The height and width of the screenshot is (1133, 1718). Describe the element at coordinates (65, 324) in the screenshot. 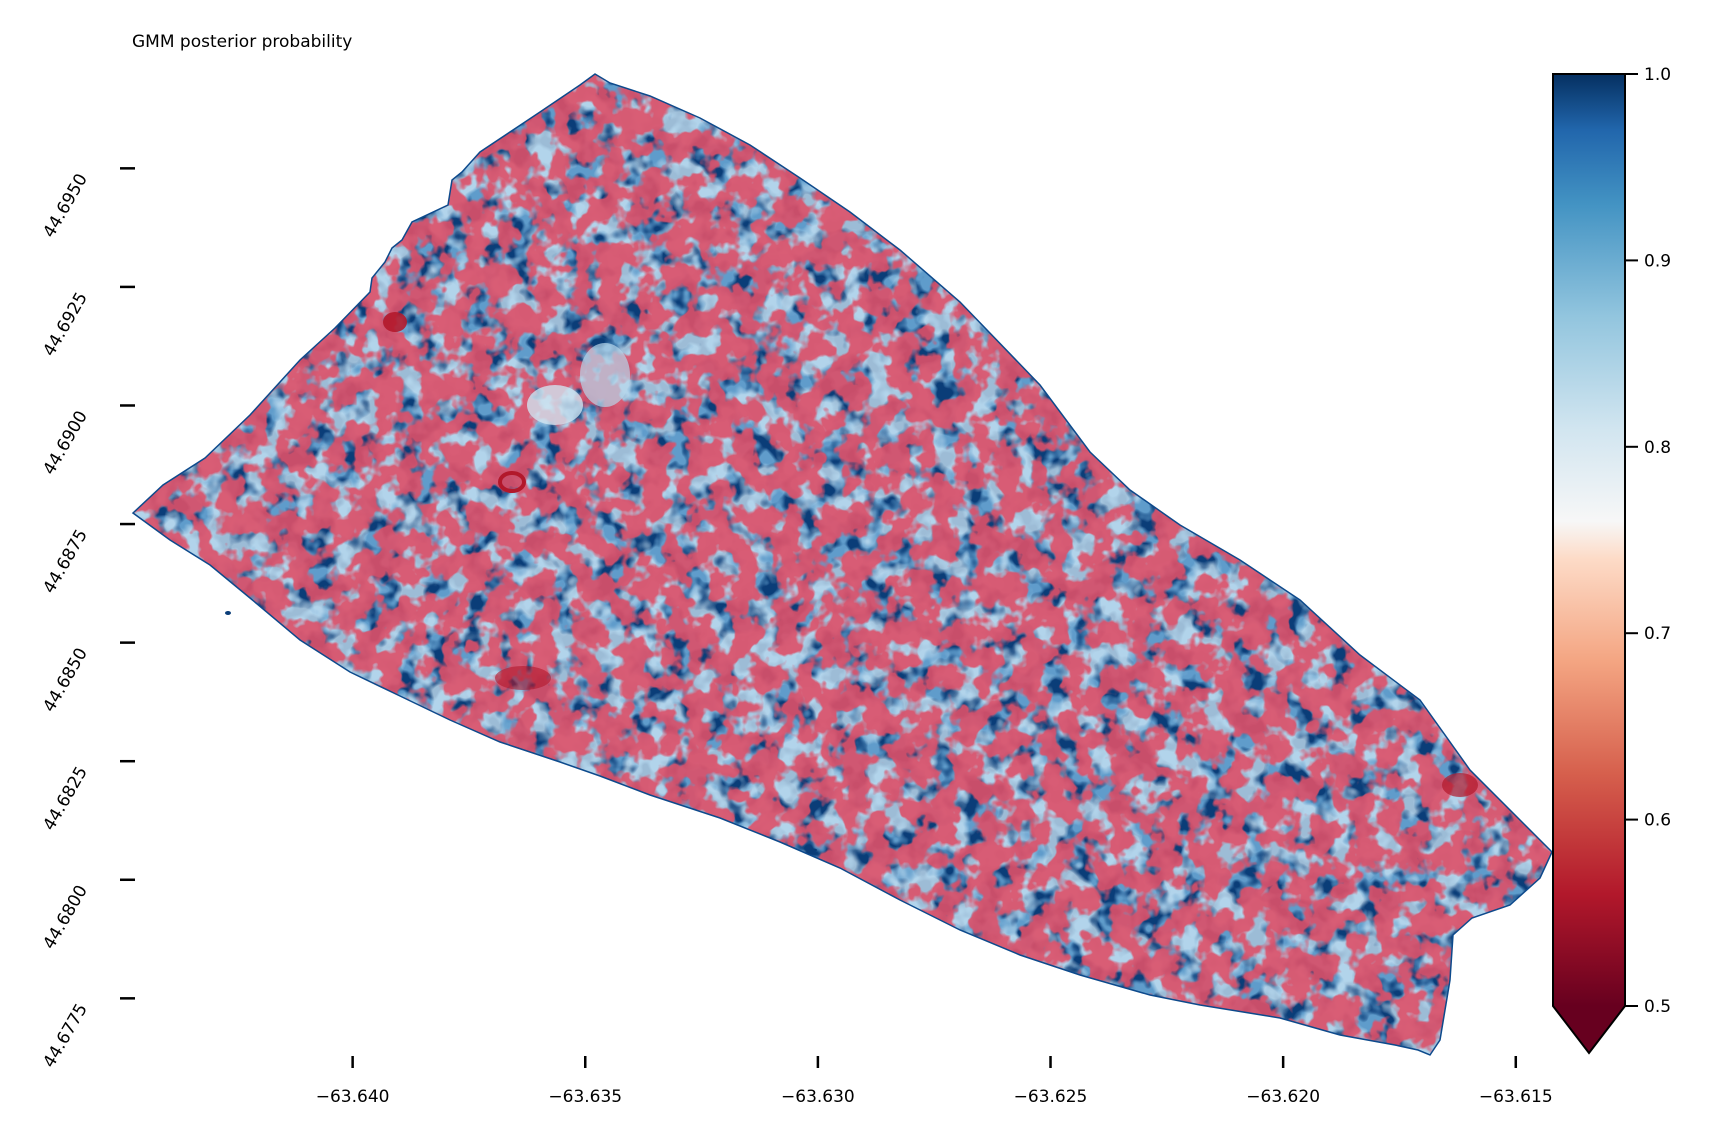

I see `y-tick-label: 44.6925` at that location.